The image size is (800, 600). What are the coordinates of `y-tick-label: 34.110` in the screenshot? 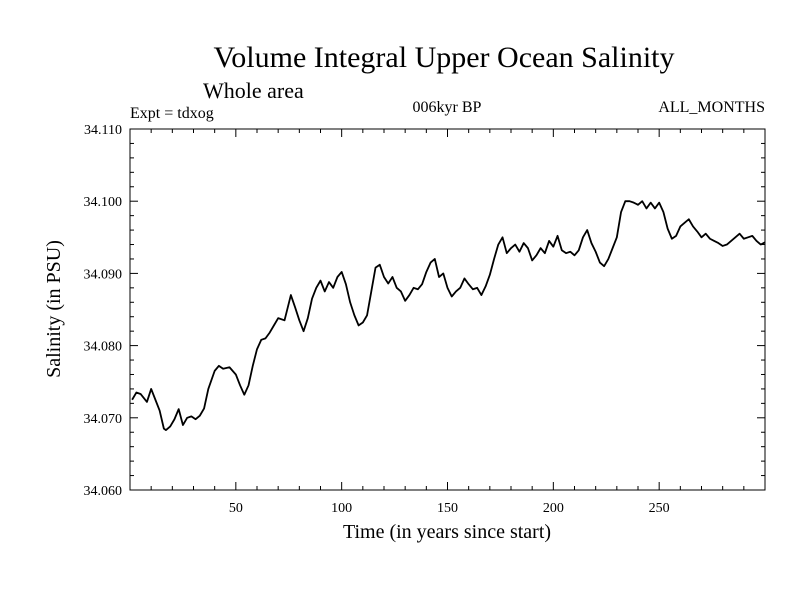 It's located at (103, 130).